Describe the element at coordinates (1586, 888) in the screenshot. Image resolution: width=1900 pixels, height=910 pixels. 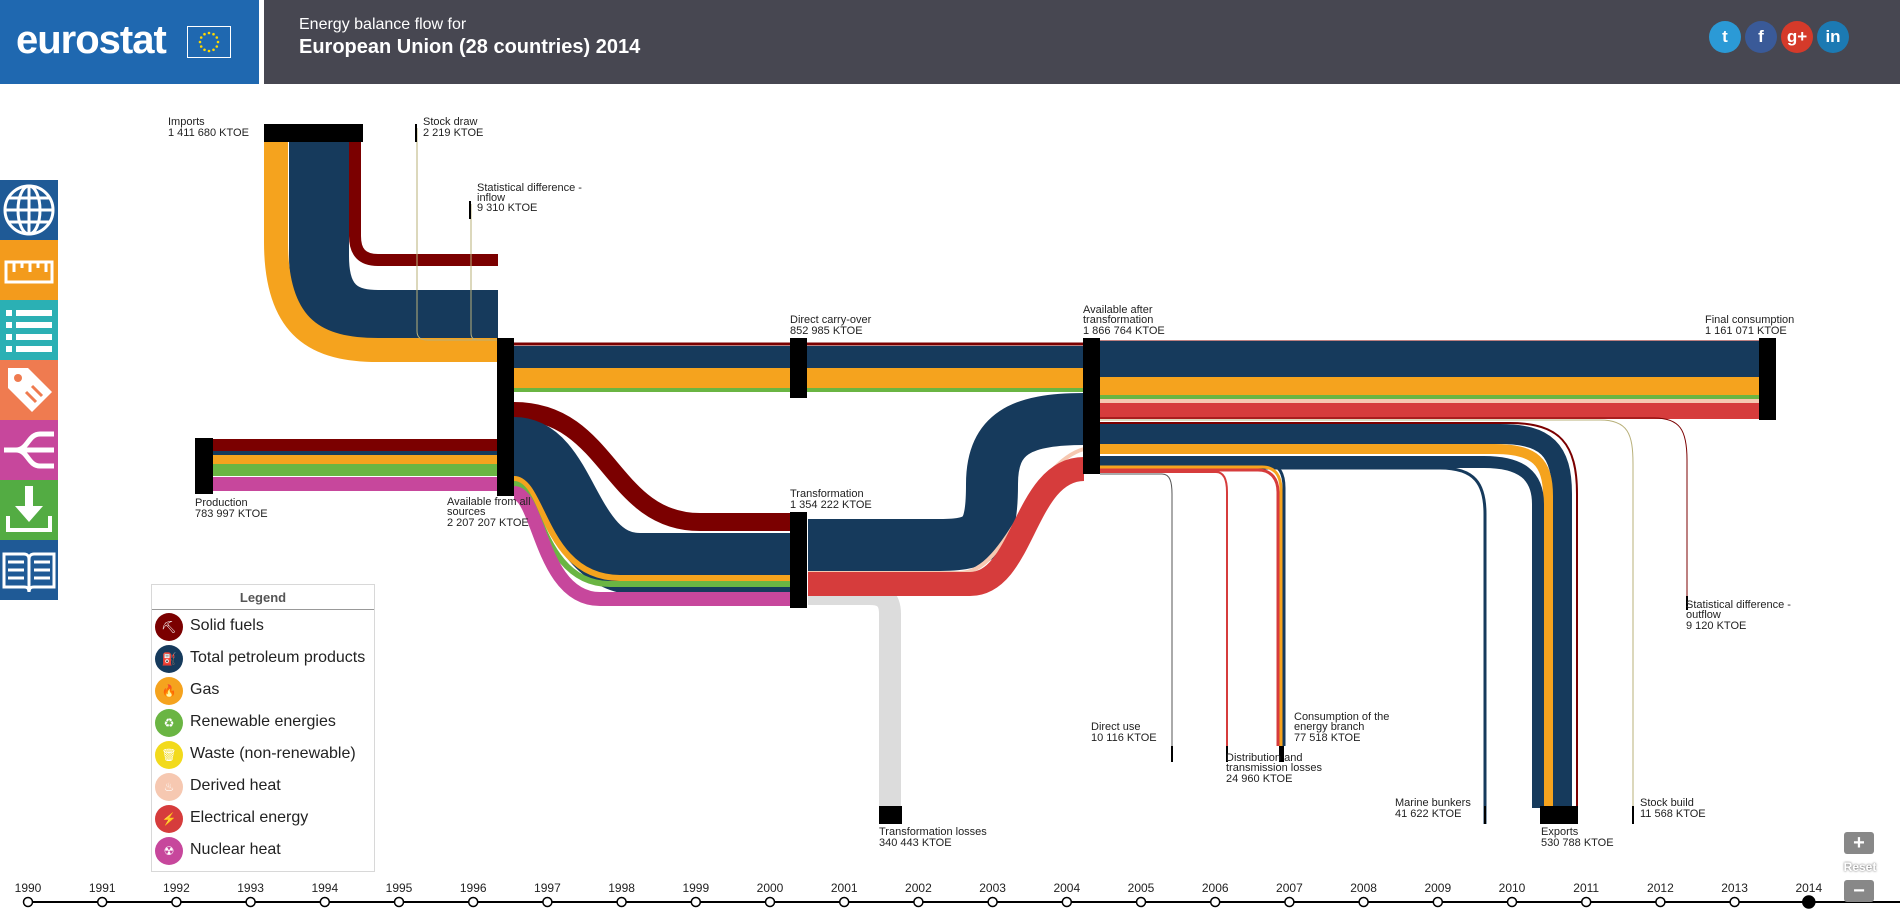
I see `timeline-year-label: 2011` at that location.